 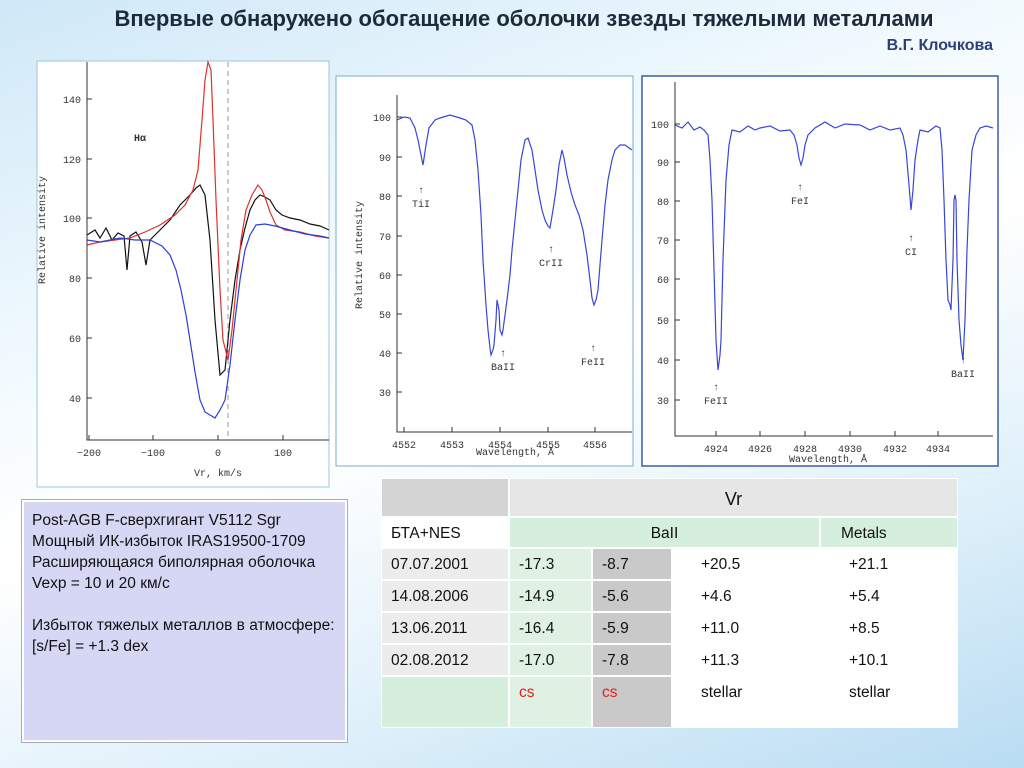 I want to click on table-cell: -7.8, so click(x=632, y=660).